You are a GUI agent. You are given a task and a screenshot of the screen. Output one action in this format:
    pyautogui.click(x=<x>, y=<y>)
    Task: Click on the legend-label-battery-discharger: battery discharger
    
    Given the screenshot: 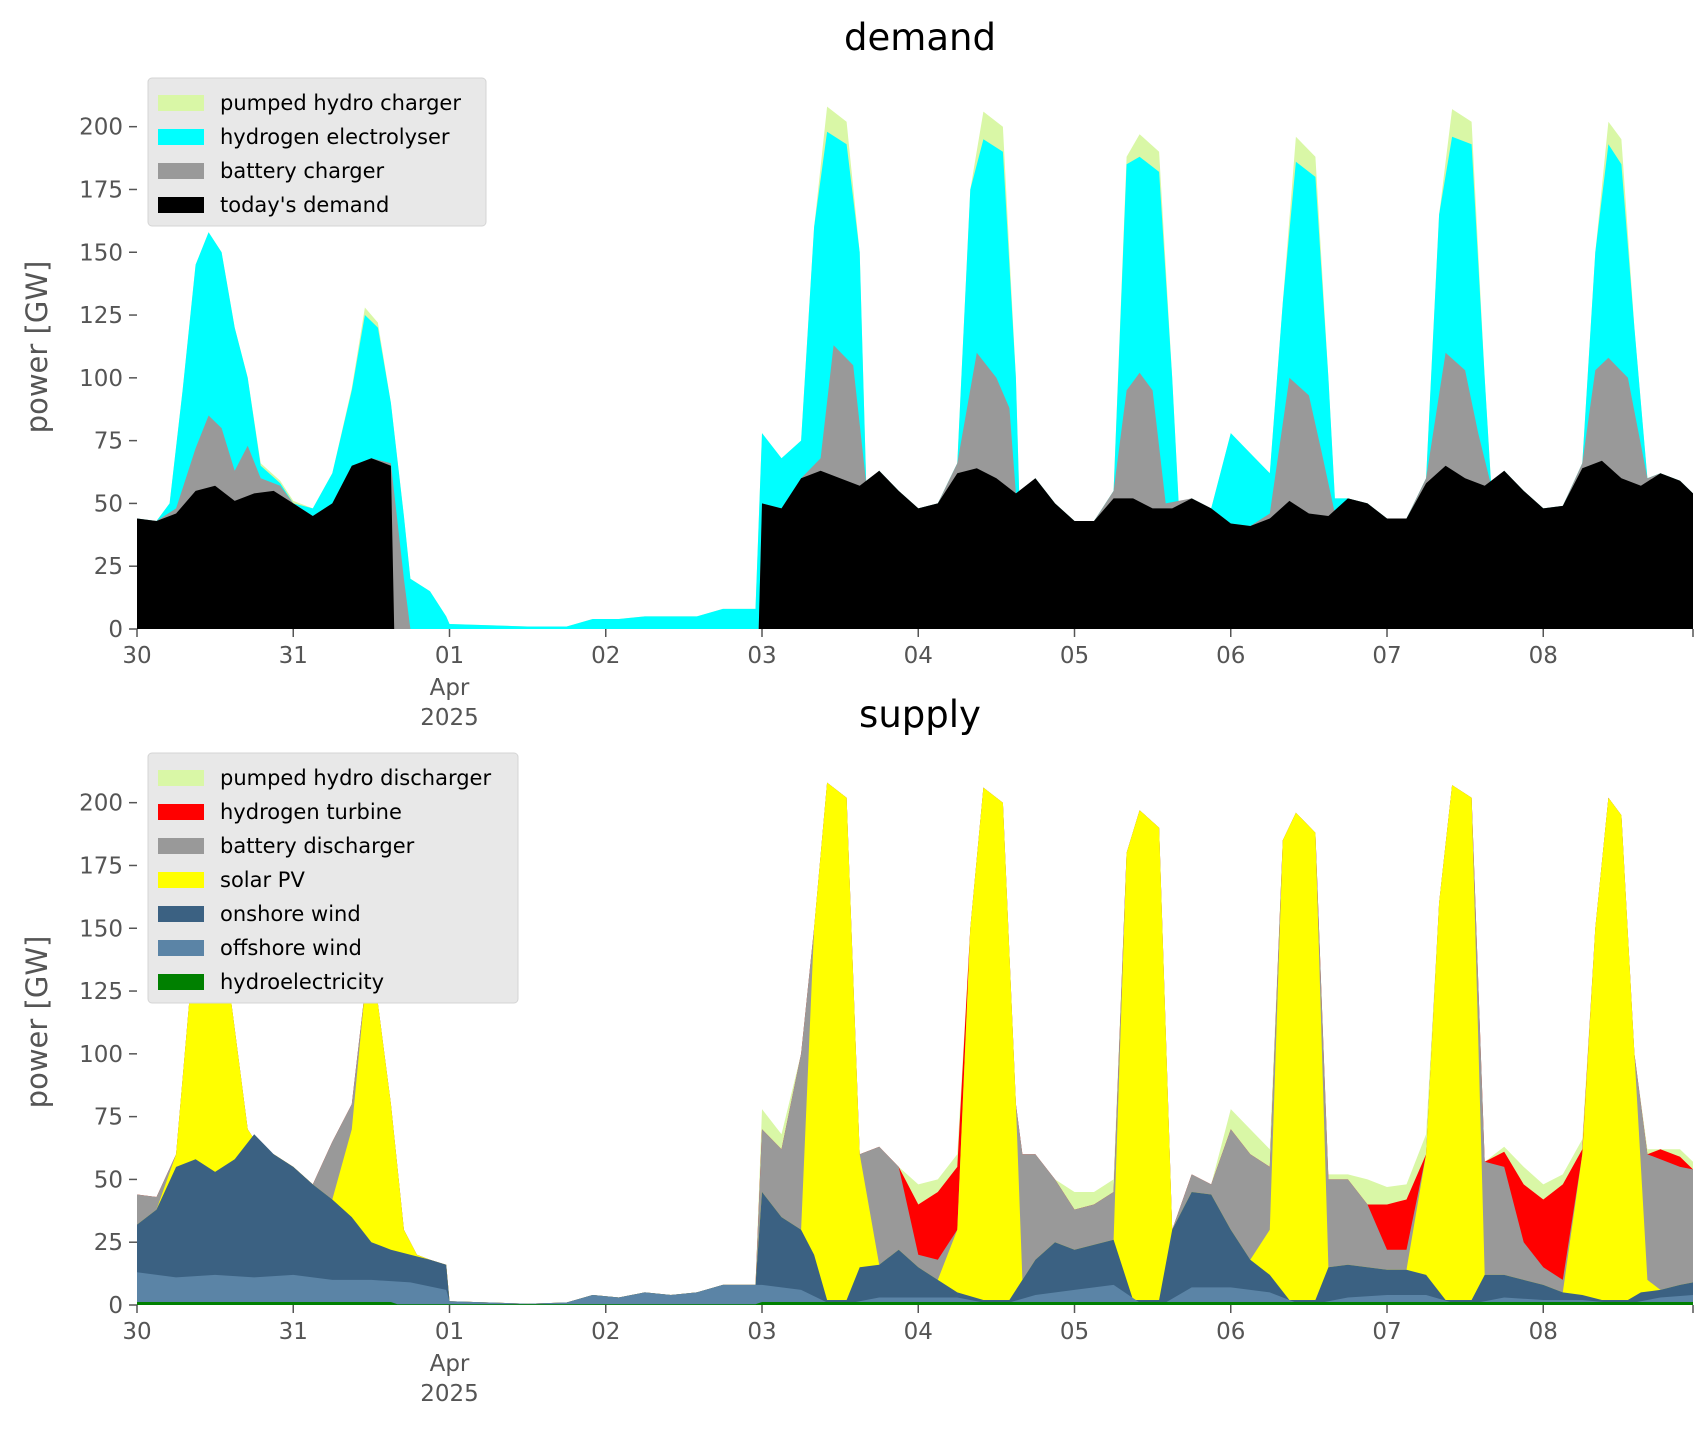 What is the action you would take?
    pyautogui.click(x=317, y=846)
    